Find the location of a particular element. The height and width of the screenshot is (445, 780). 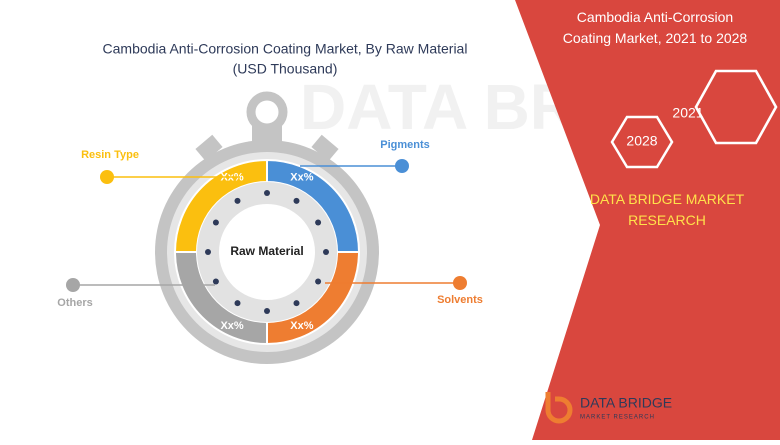

center-label: Raw Material is located at coordinates (266, 251).